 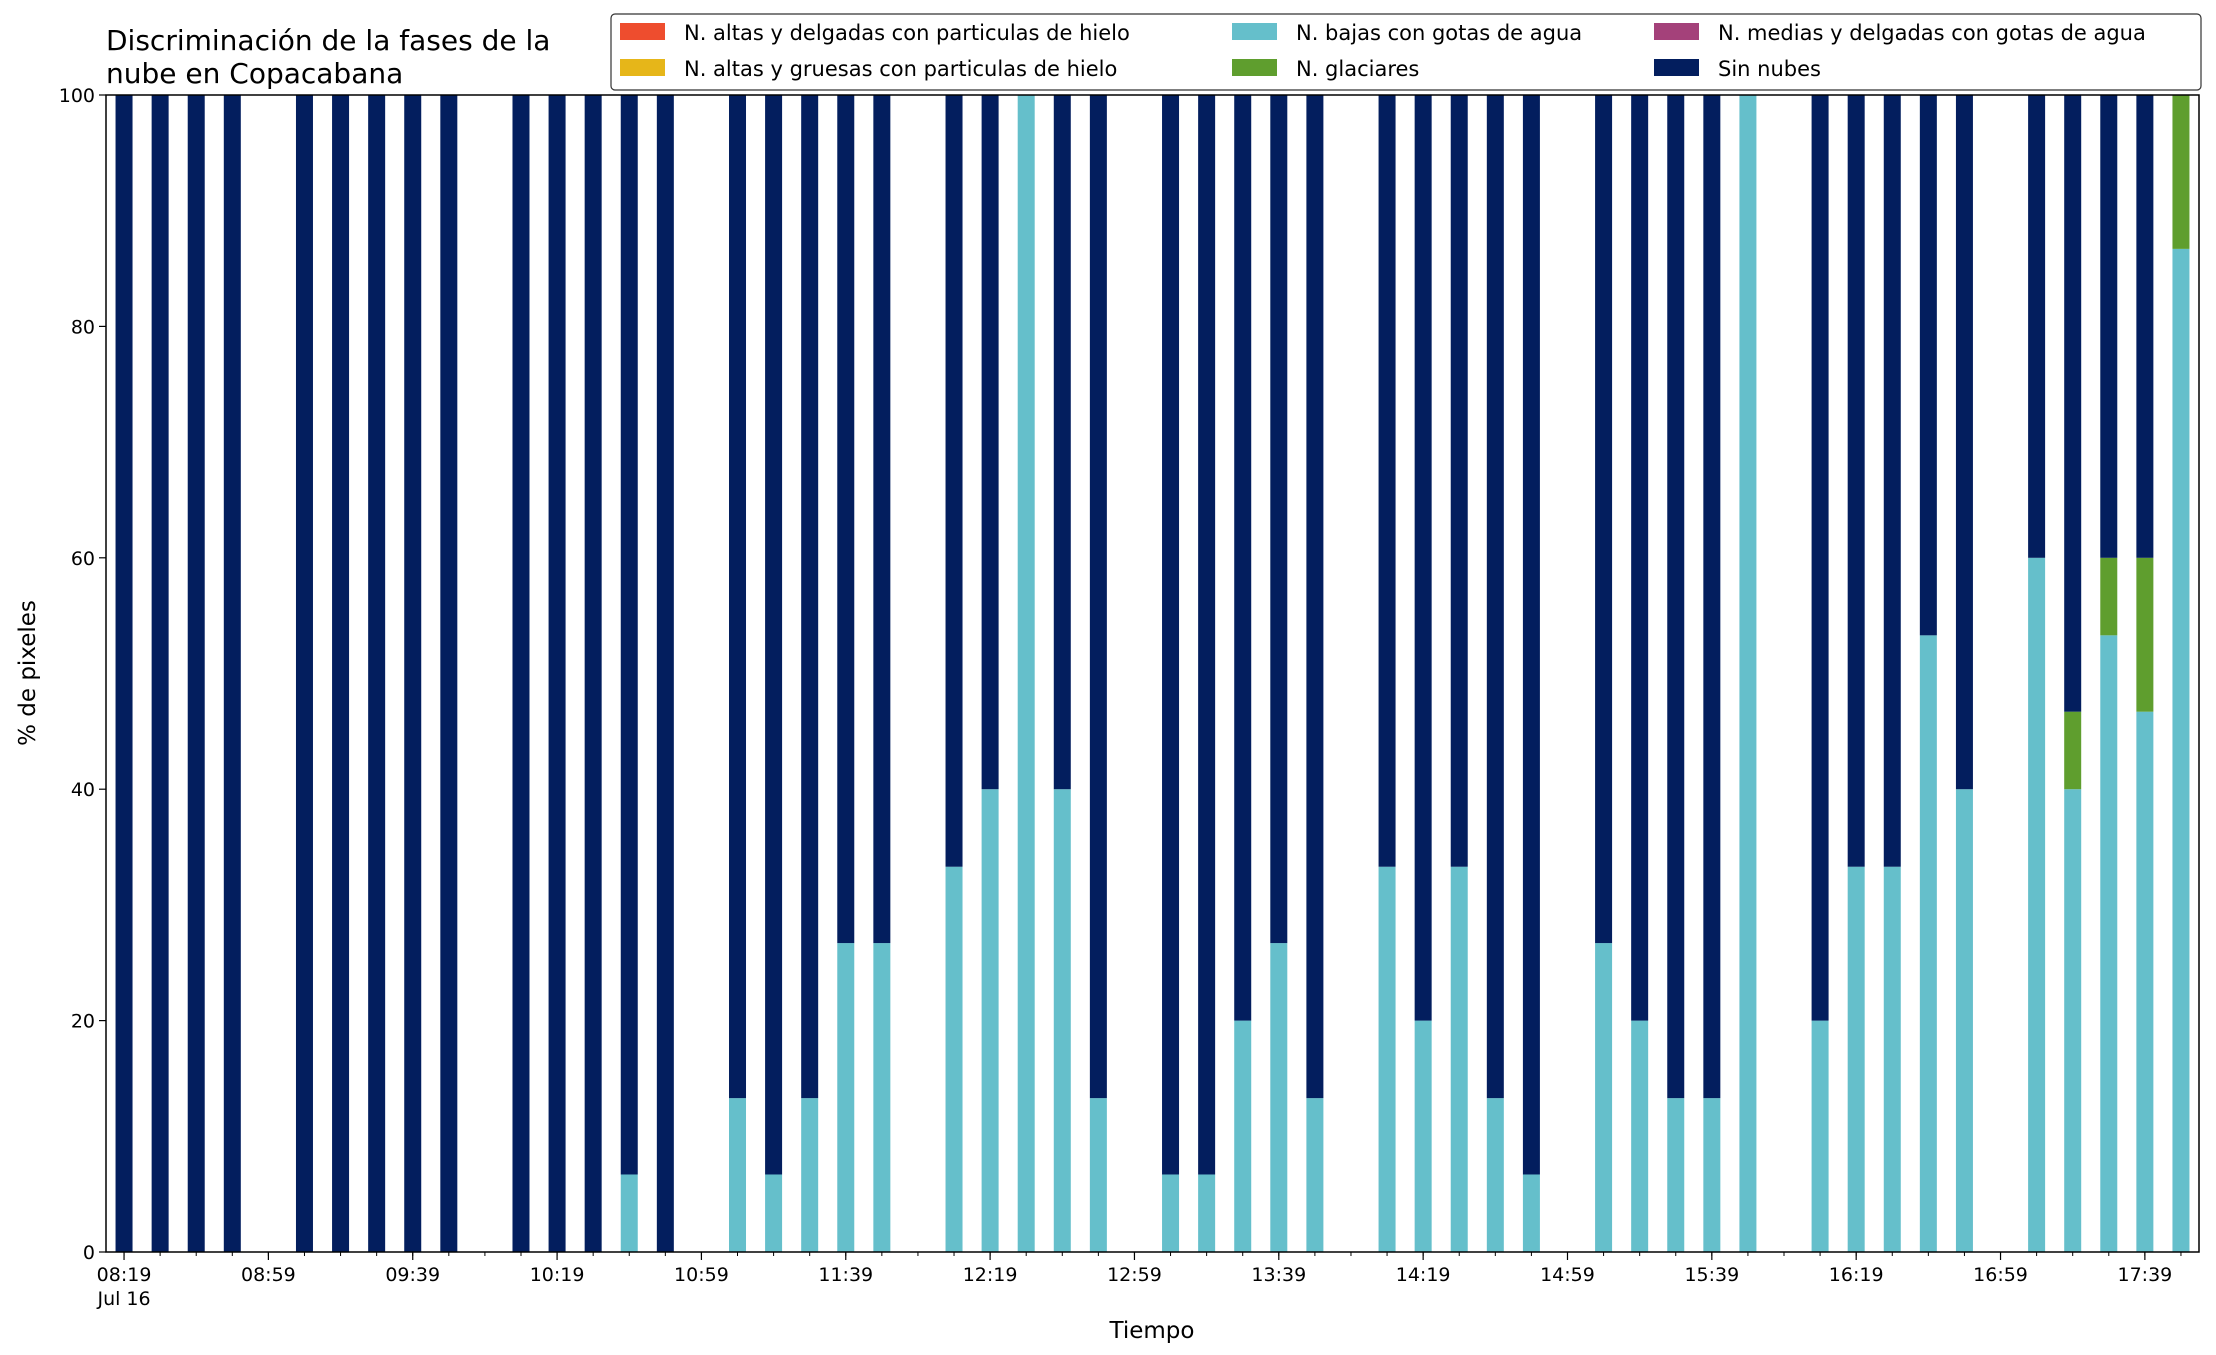 What do you see at coordinates (845, 1275) in the screenshot?
I see `x-tick-label: 11:39` at bounding box center [845, 1275].